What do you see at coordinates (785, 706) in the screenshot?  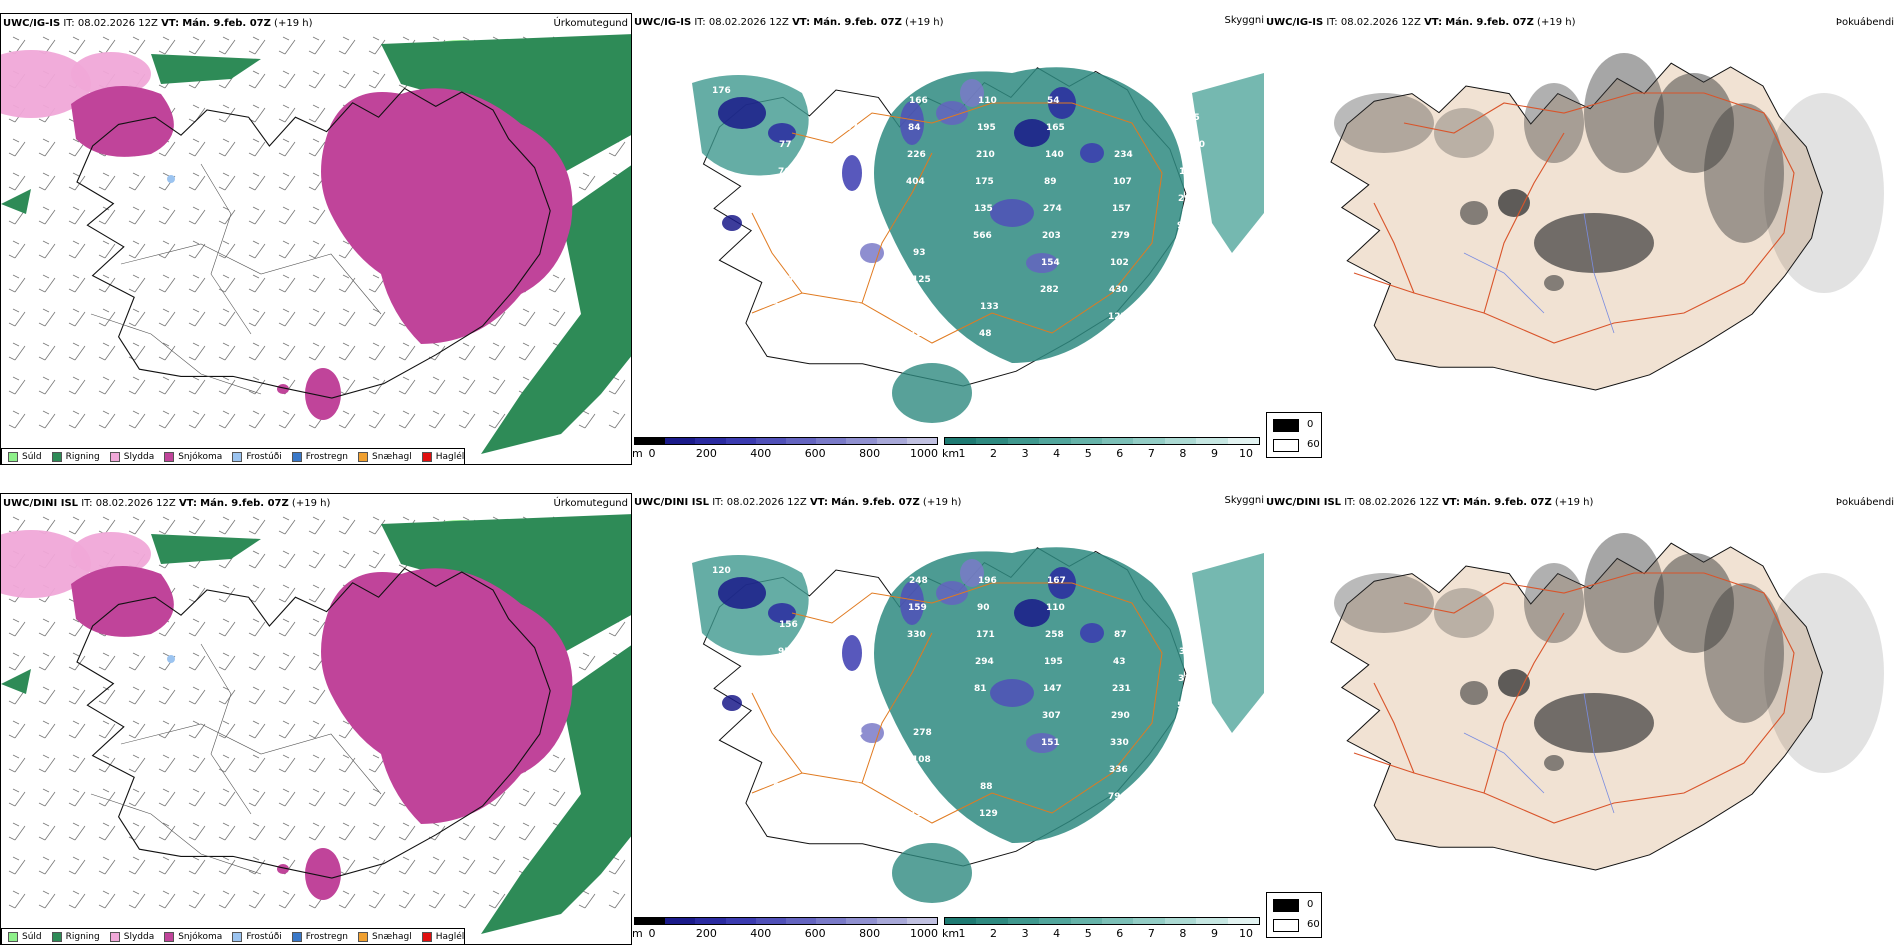 I see `visibility-value-label: 285` at bounding box center [785, 706].